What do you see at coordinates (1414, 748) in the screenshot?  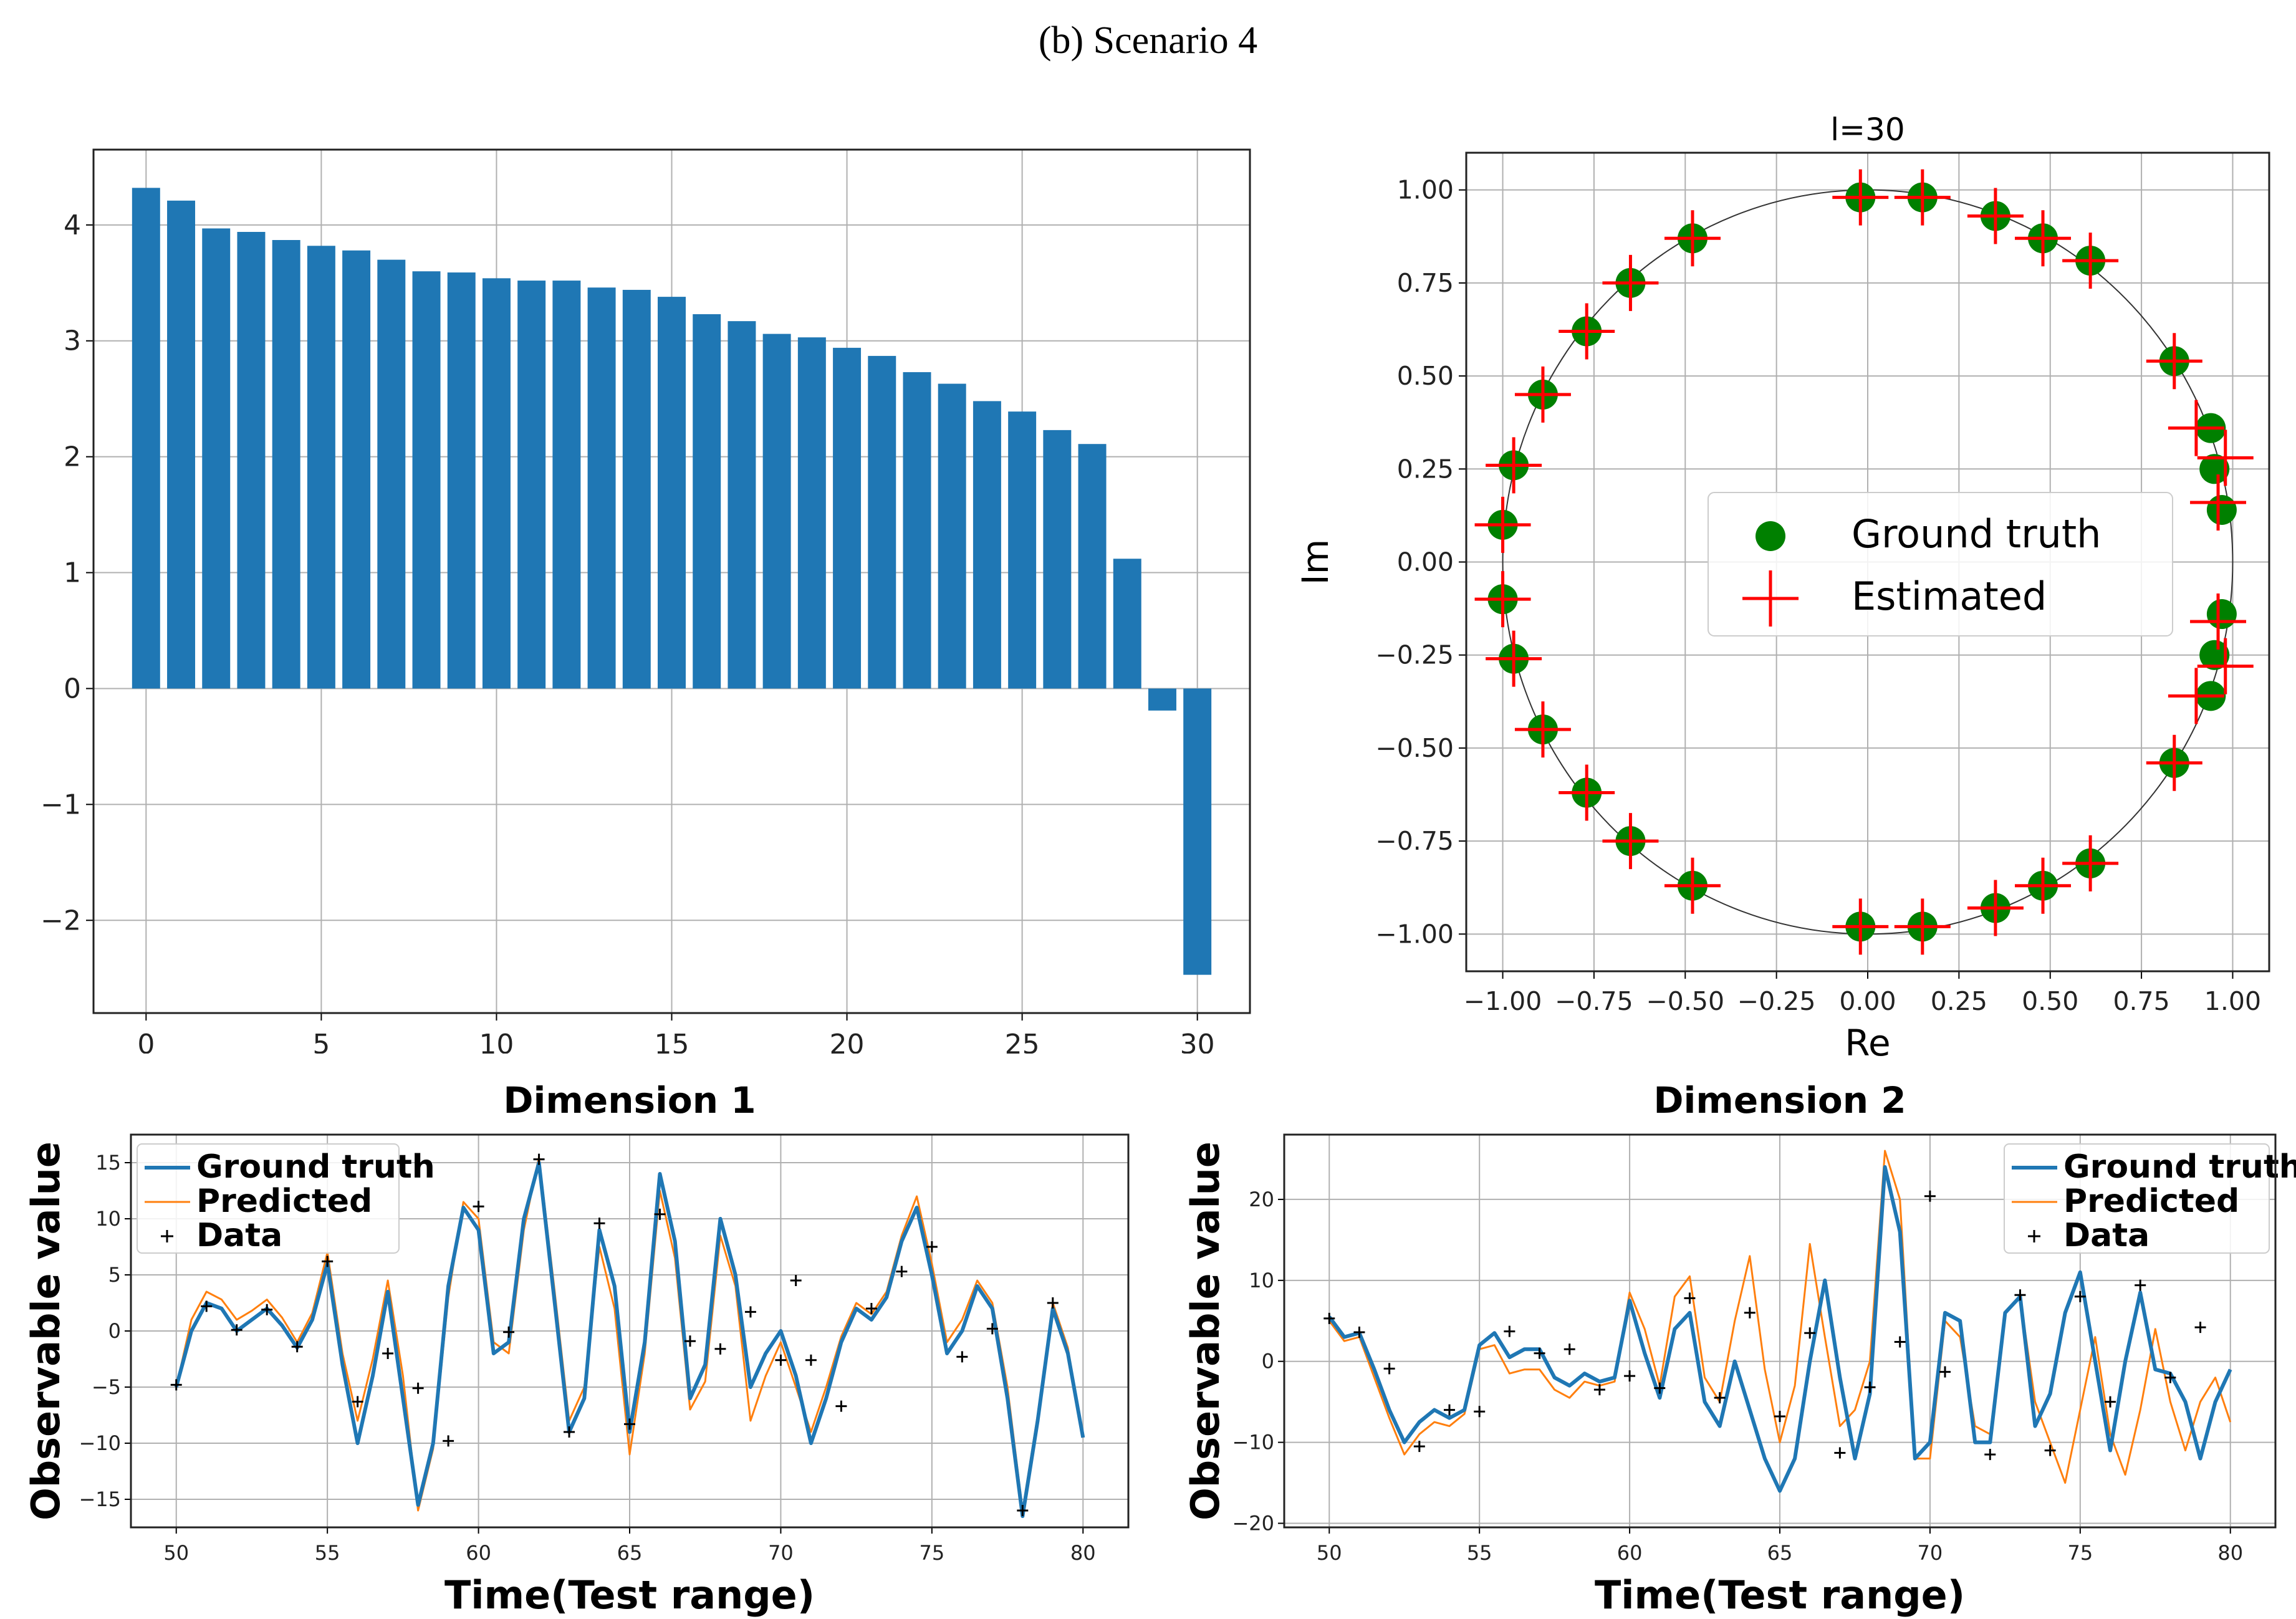 I see `y-tick-label: −0.50` at bounding box center [1414, 748].